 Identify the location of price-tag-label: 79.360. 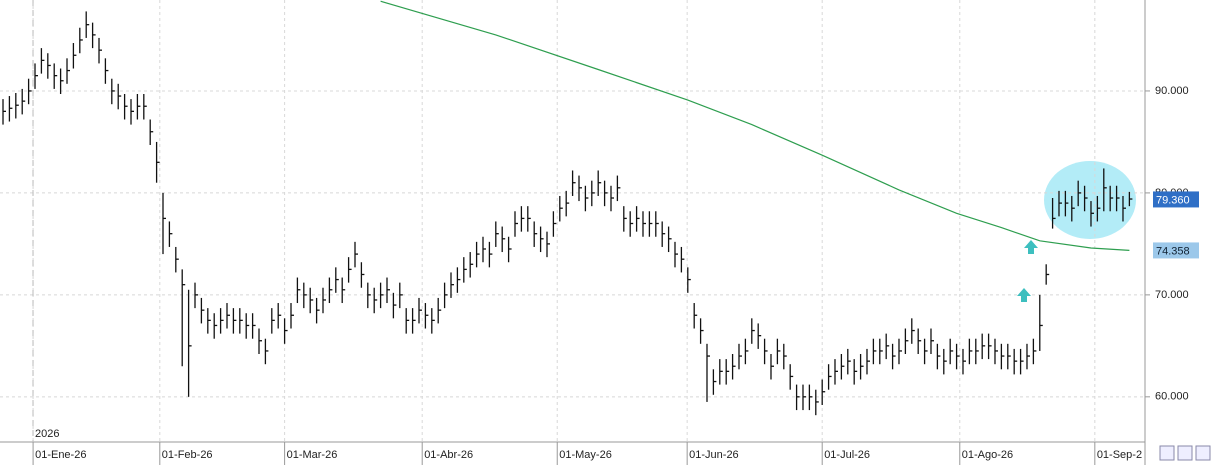
(1173, 200).